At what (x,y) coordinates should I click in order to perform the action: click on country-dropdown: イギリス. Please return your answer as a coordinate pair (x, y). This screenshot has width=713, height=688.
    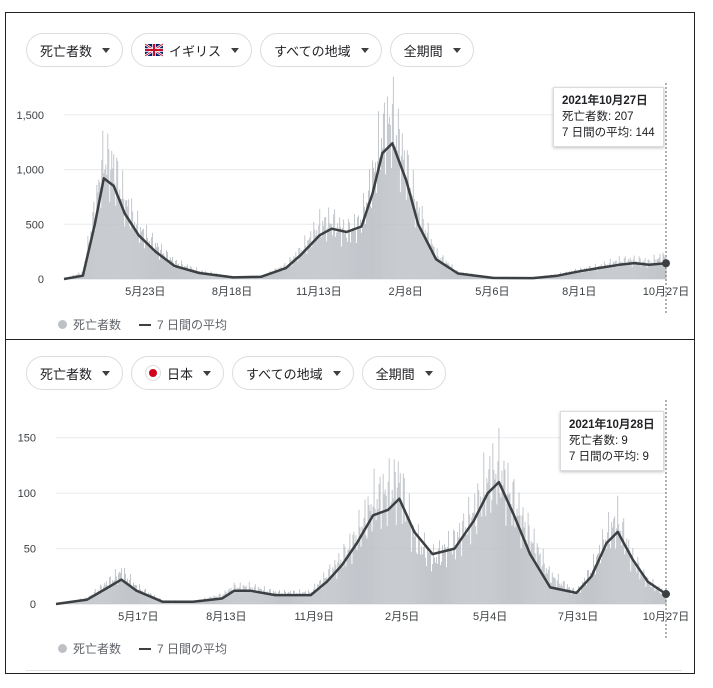
    Looking at the image, I should click on (192, 50).